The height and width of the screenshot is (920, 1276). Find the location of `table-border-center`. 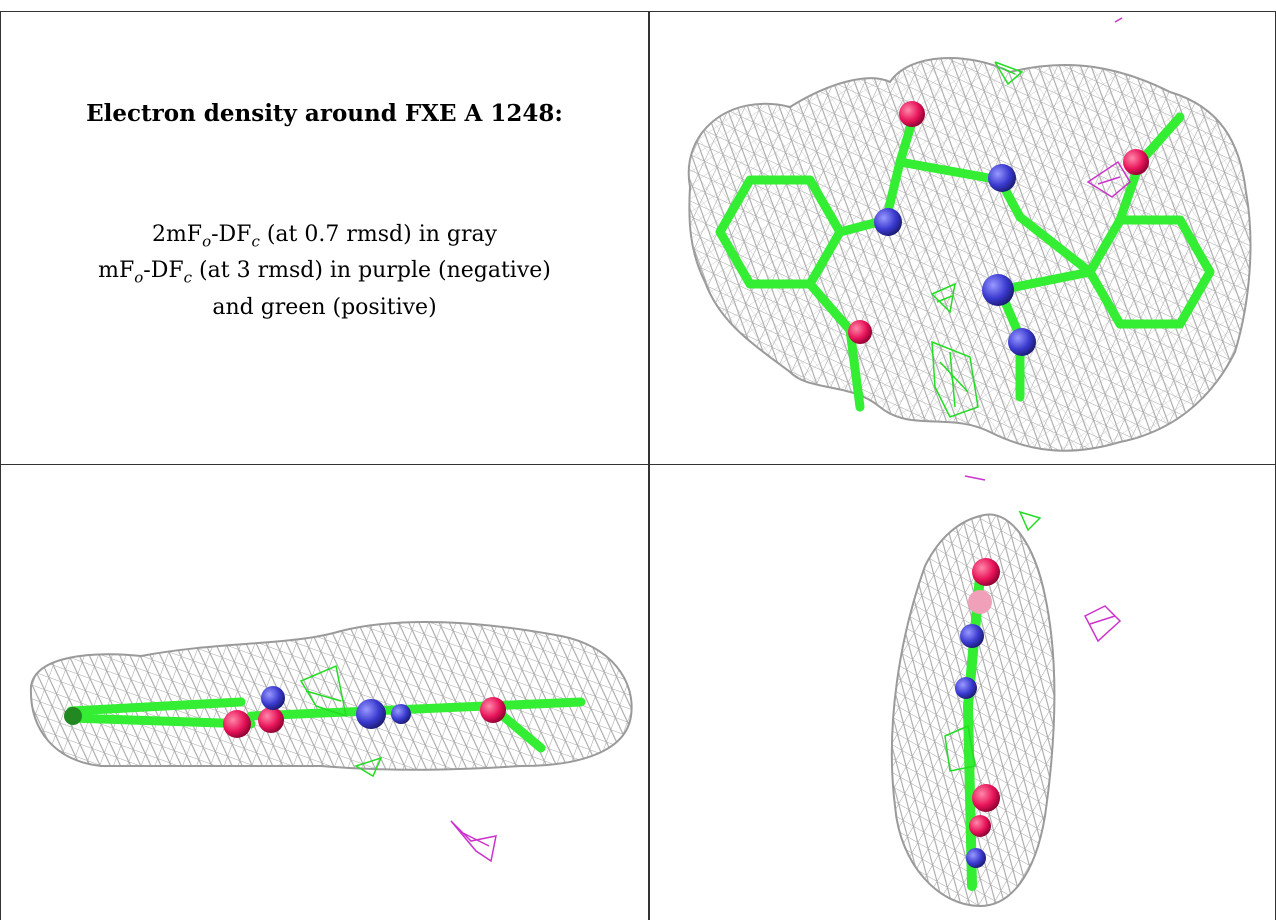

table-border-center is located at coordinates (649, 465).